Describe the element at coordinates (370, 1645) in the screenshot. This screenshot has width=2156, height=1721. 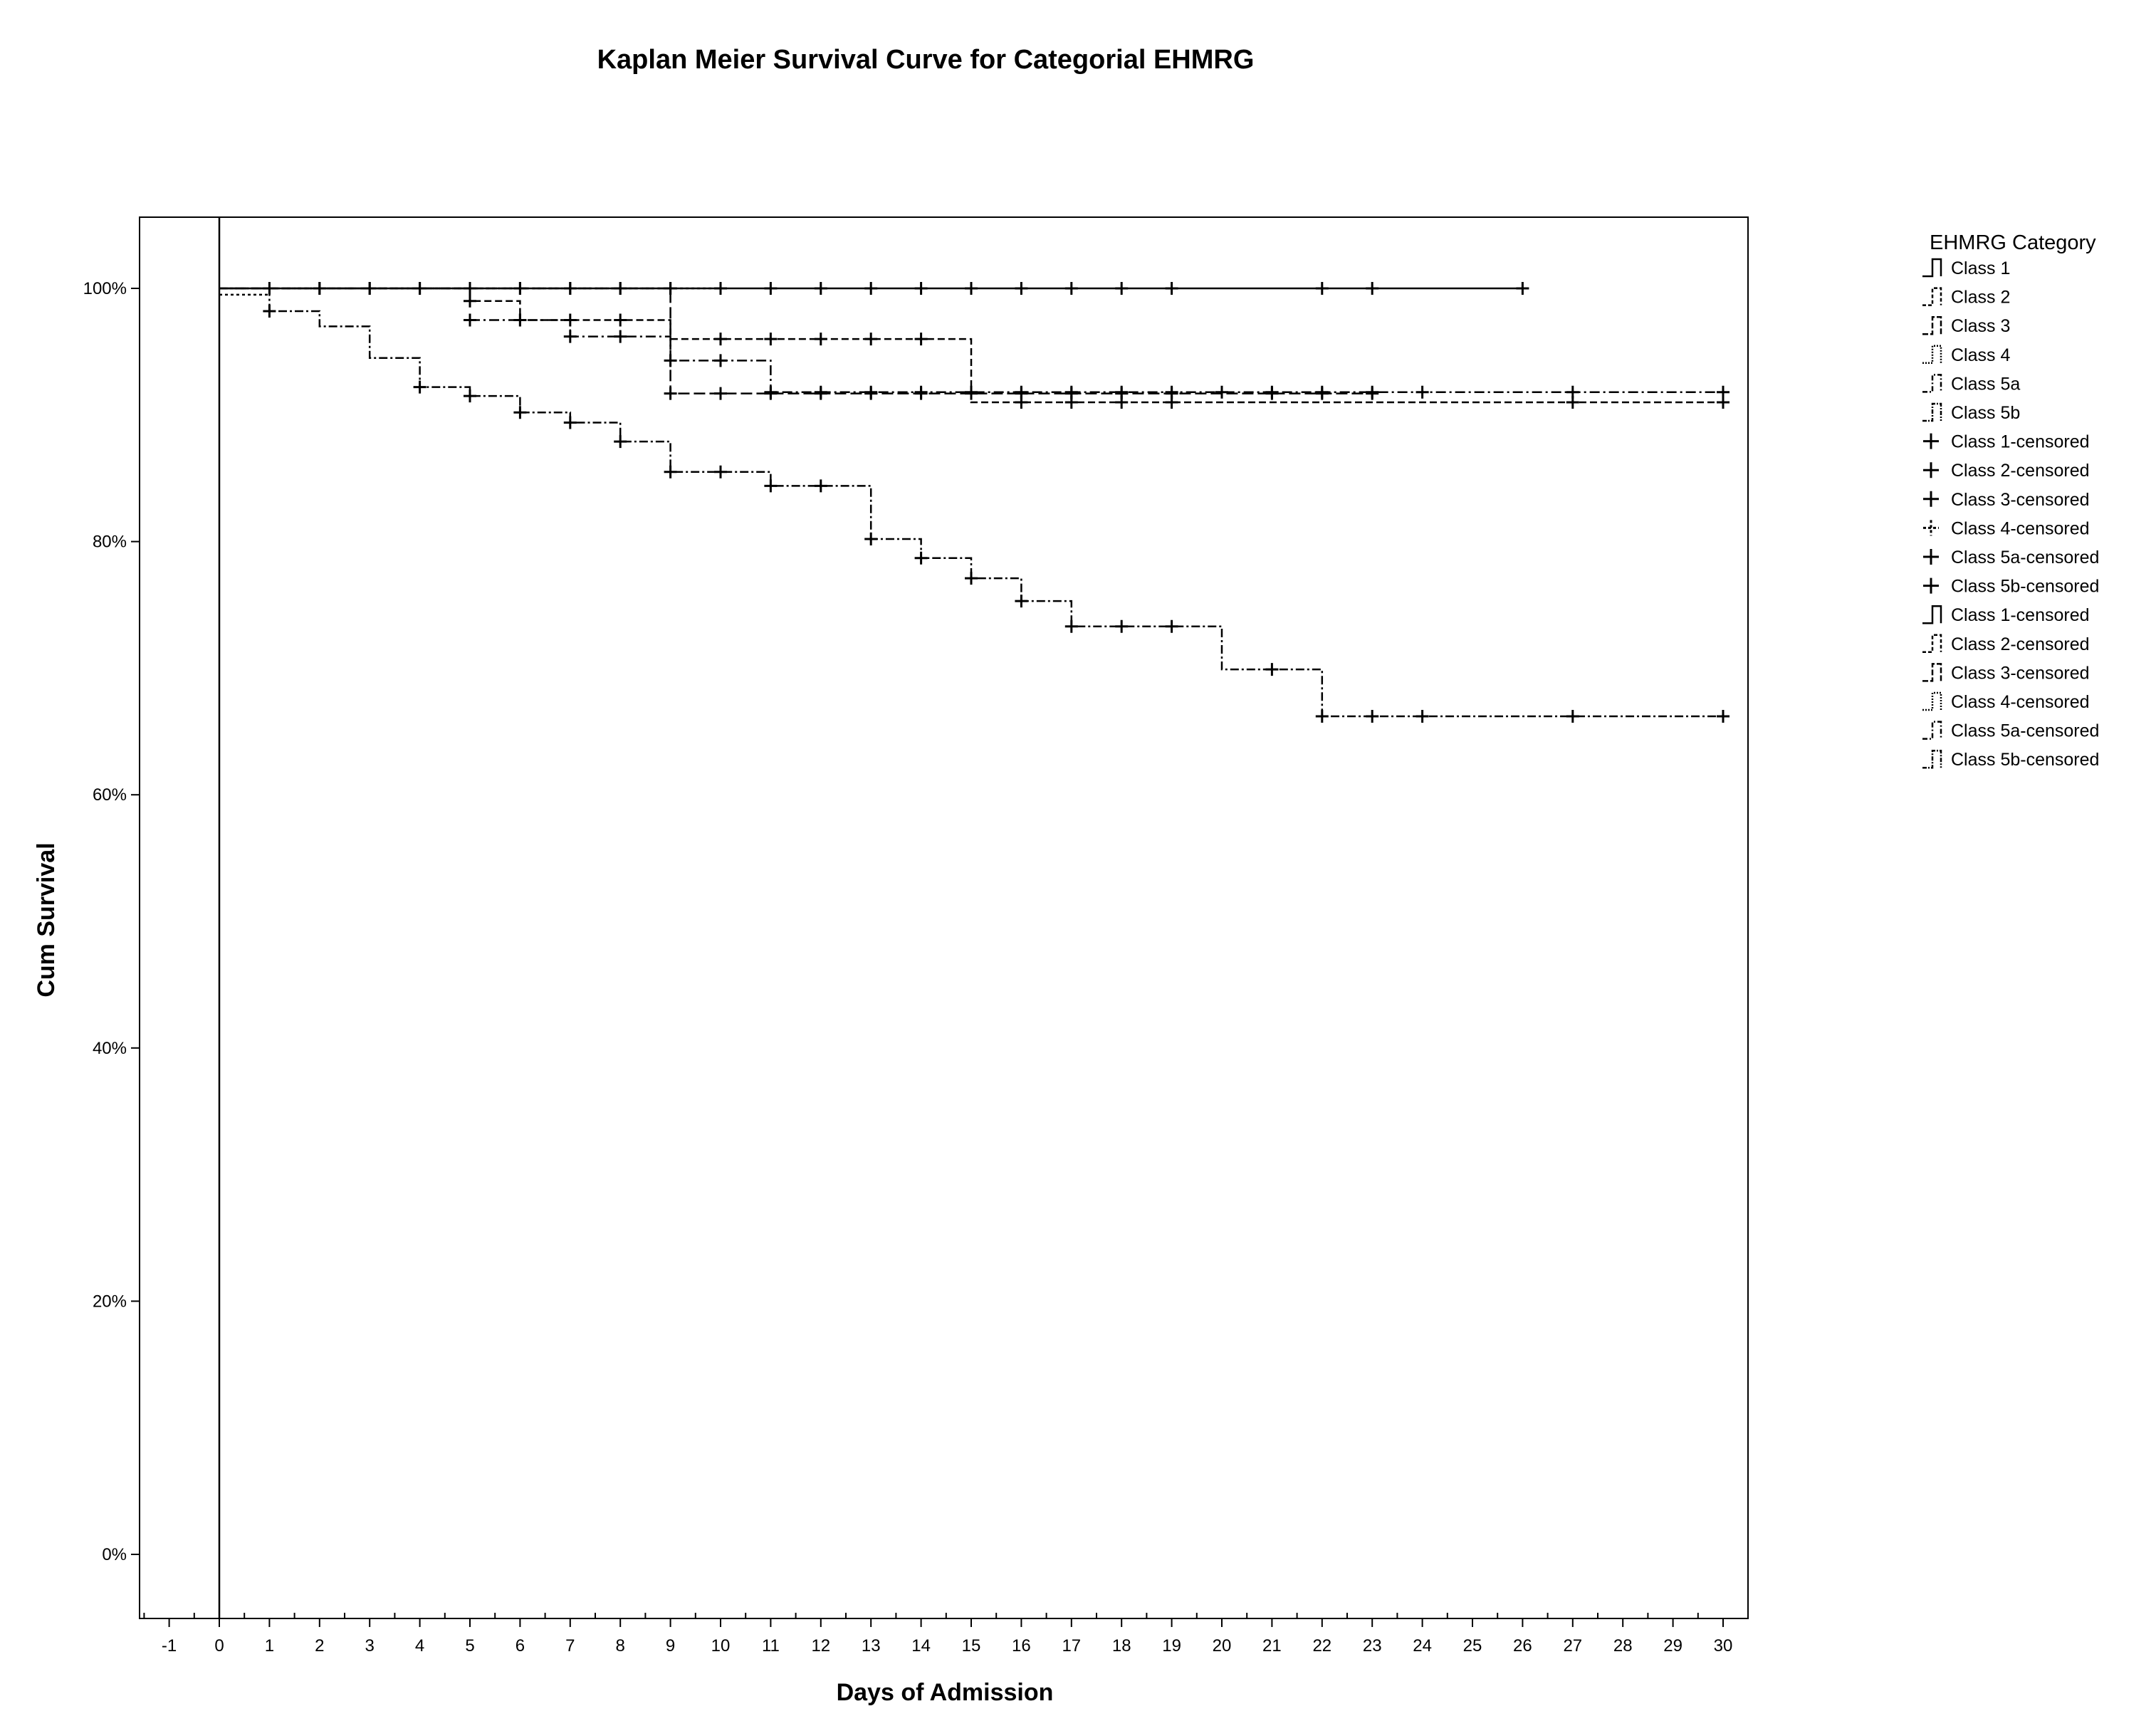
I see `x-tick-label: 3` at that location.